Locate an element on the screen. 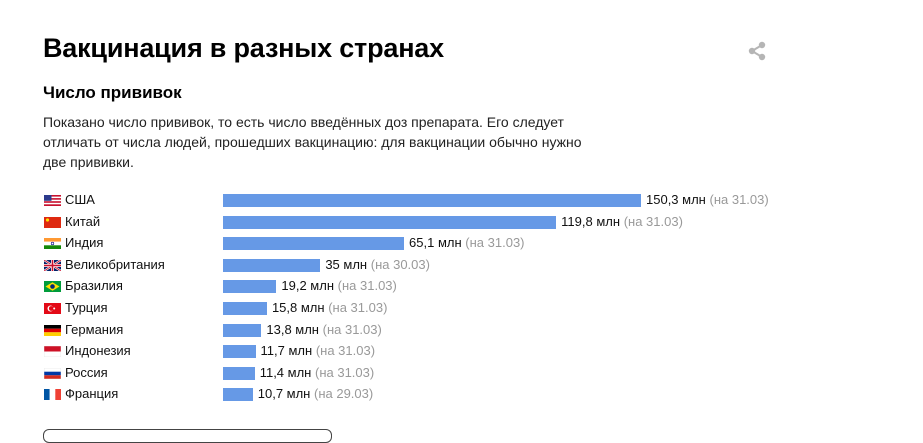 Image resolution: width=923 pixels, height=443 pixels. country-label: Германия is located at coordinates (94, 329).